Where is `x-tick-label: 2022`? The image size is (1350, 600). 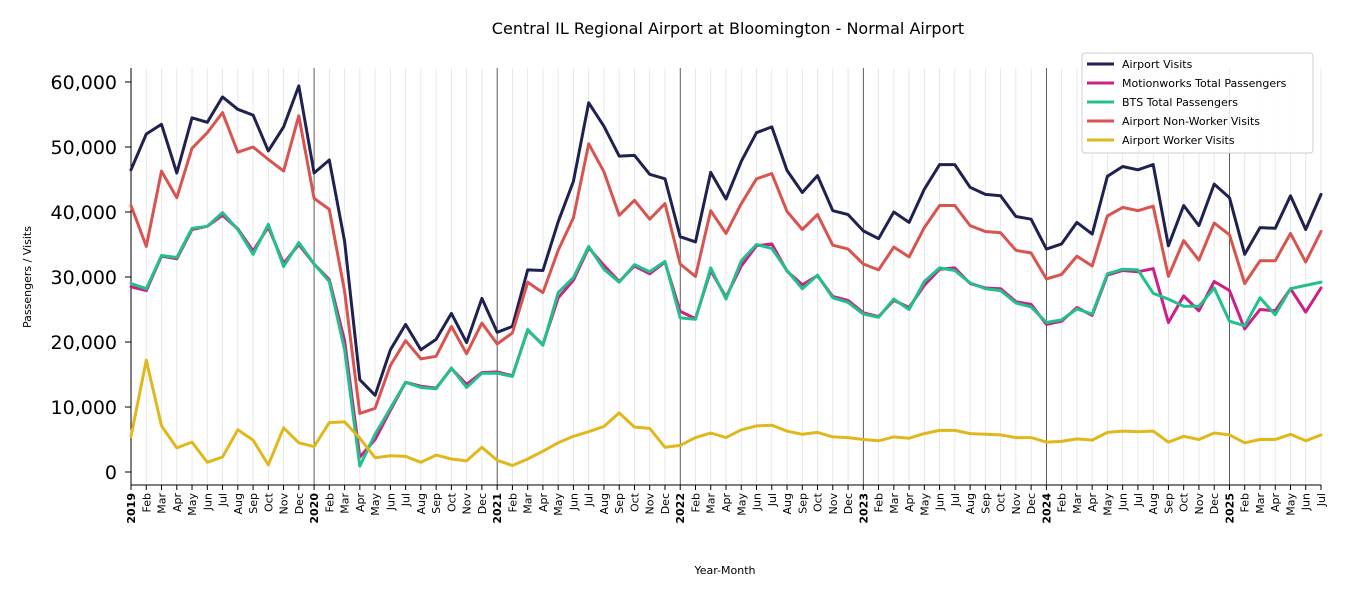
x-tick-label: 2022 is located at coordinates (680, 508).